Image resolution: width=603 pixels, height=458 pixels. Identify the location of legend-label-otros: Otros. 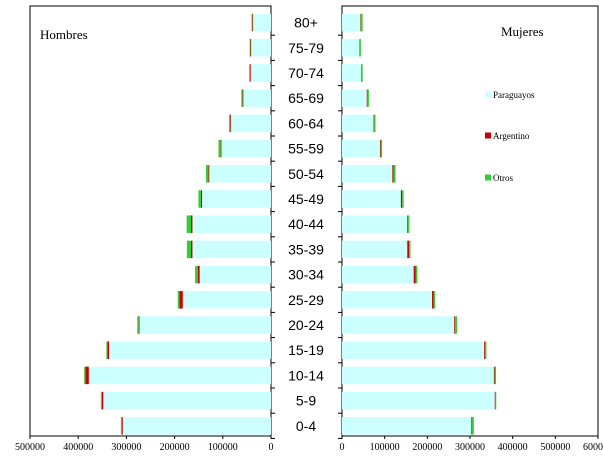
(503, 178).